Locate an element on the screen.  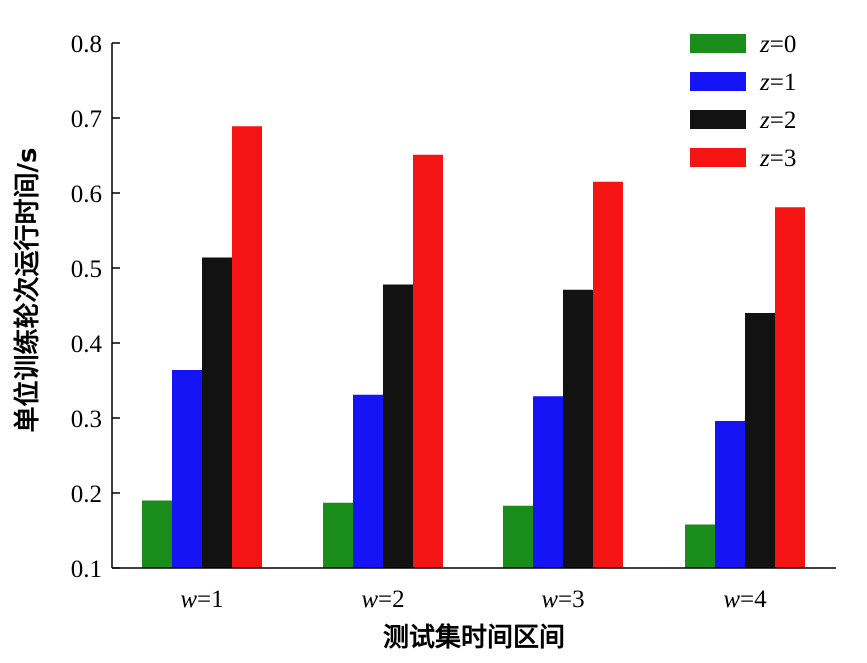
y-tick-label: 0.4 is located at coordinates (87, 344).